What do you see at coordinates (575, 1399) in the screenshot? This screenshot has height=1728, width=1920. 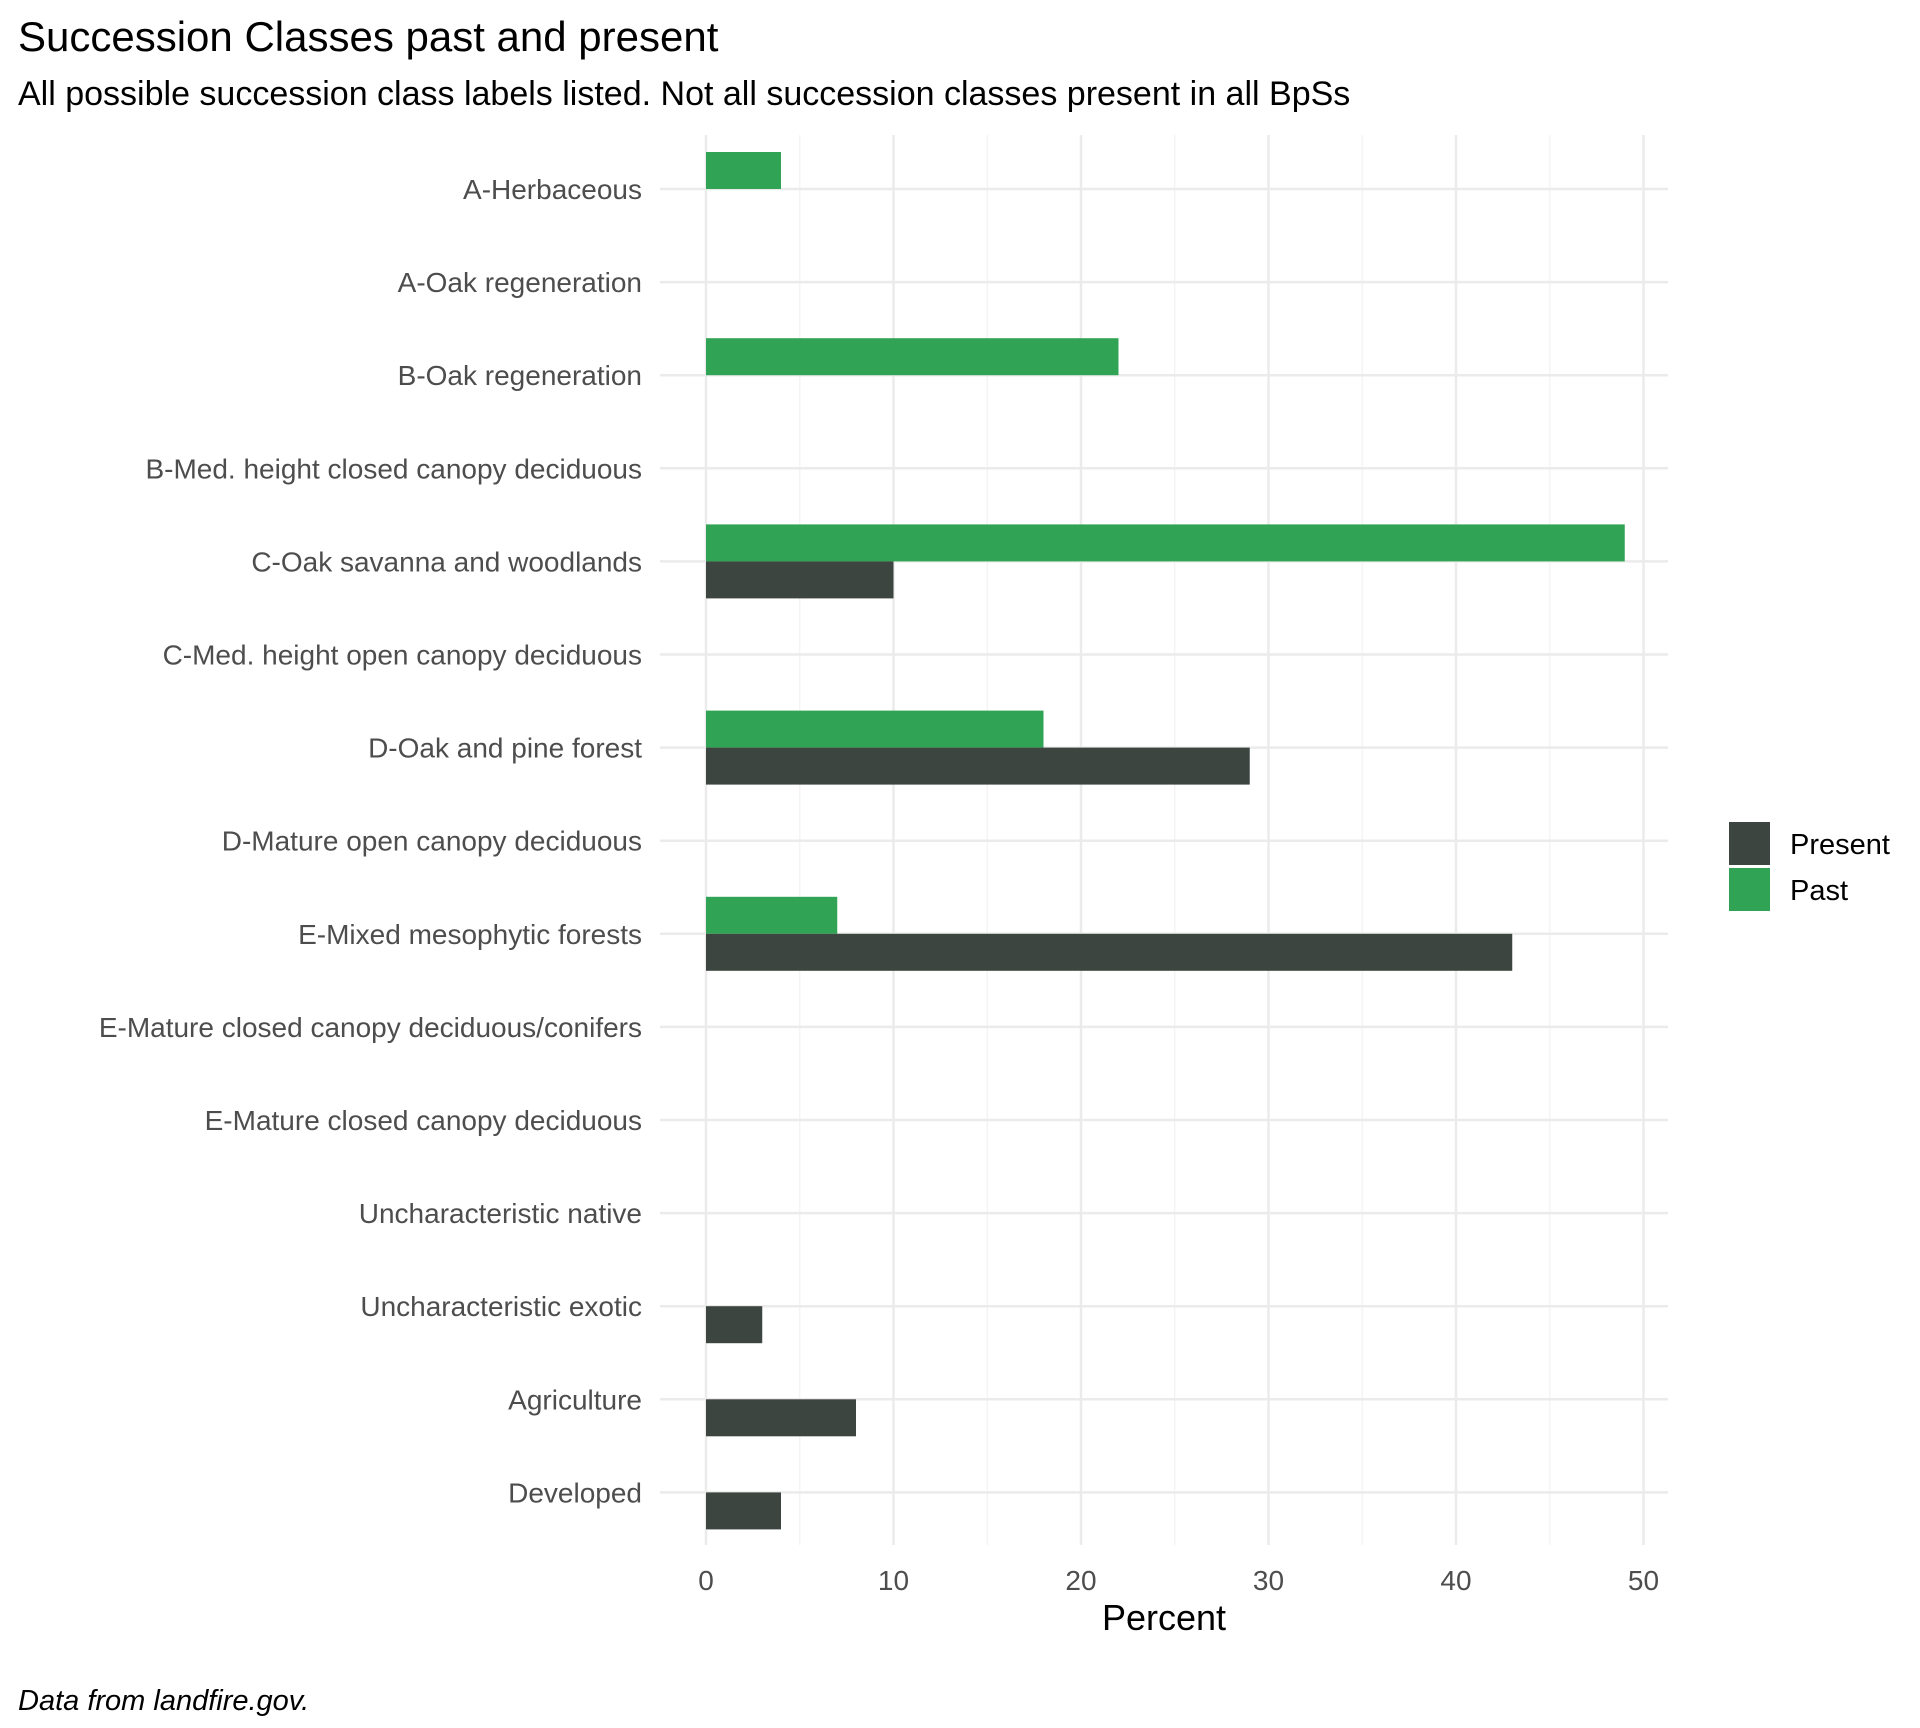 I see `category-label: Agriculture` at bounding box center [575, 1399].